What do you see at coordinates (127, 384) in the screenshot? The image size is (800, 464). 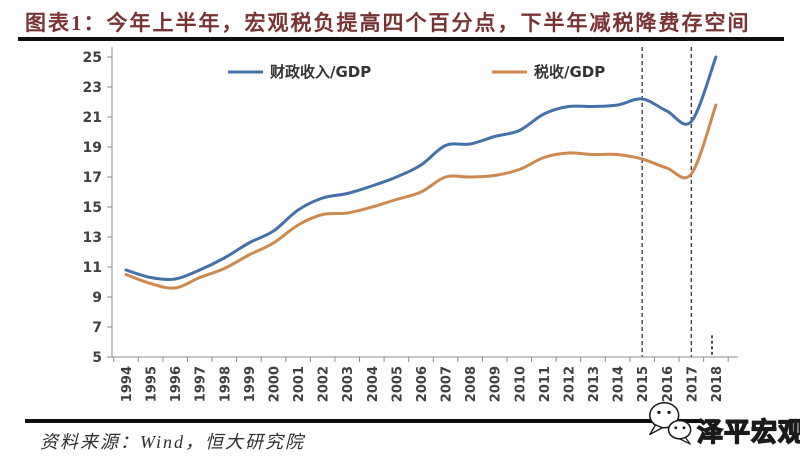 I see `x-tick-label: 1994` at bounding box center [127, 384].